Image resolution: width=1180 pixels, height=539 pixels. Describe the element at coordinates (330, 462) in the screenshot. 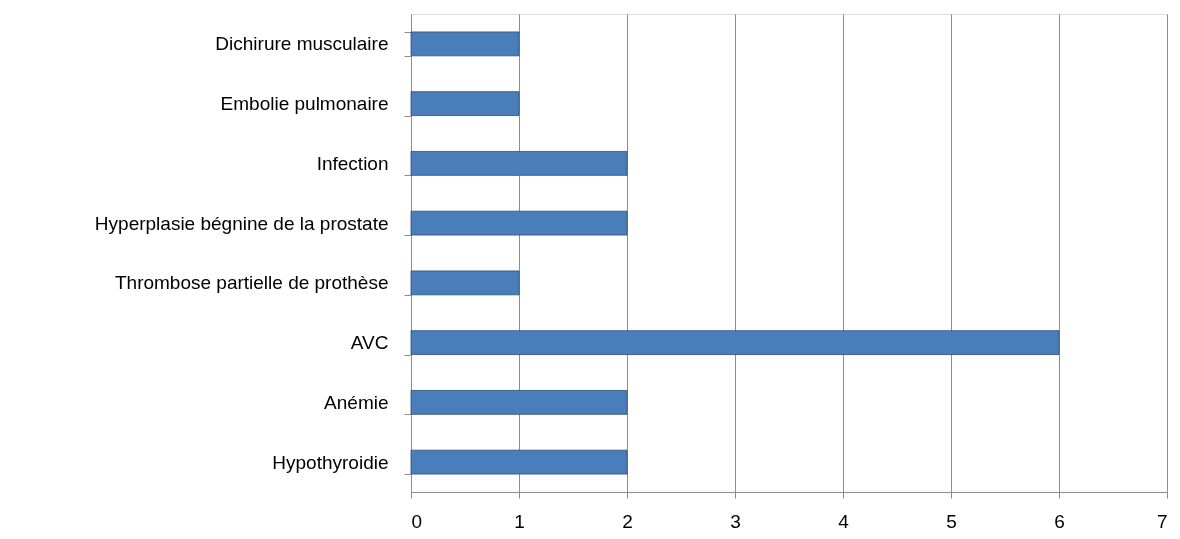

I see `y-tick-label: Hypothyroidie` at that location.